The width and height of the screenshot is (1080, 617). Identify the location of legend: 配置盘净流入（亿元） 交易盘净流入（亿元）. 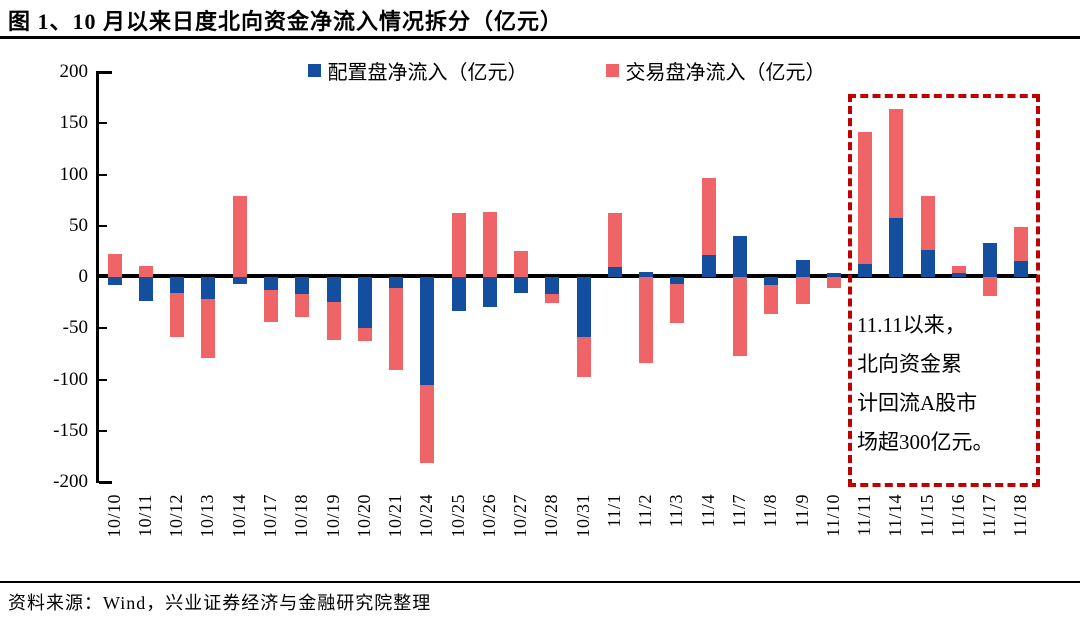
(566, 70).